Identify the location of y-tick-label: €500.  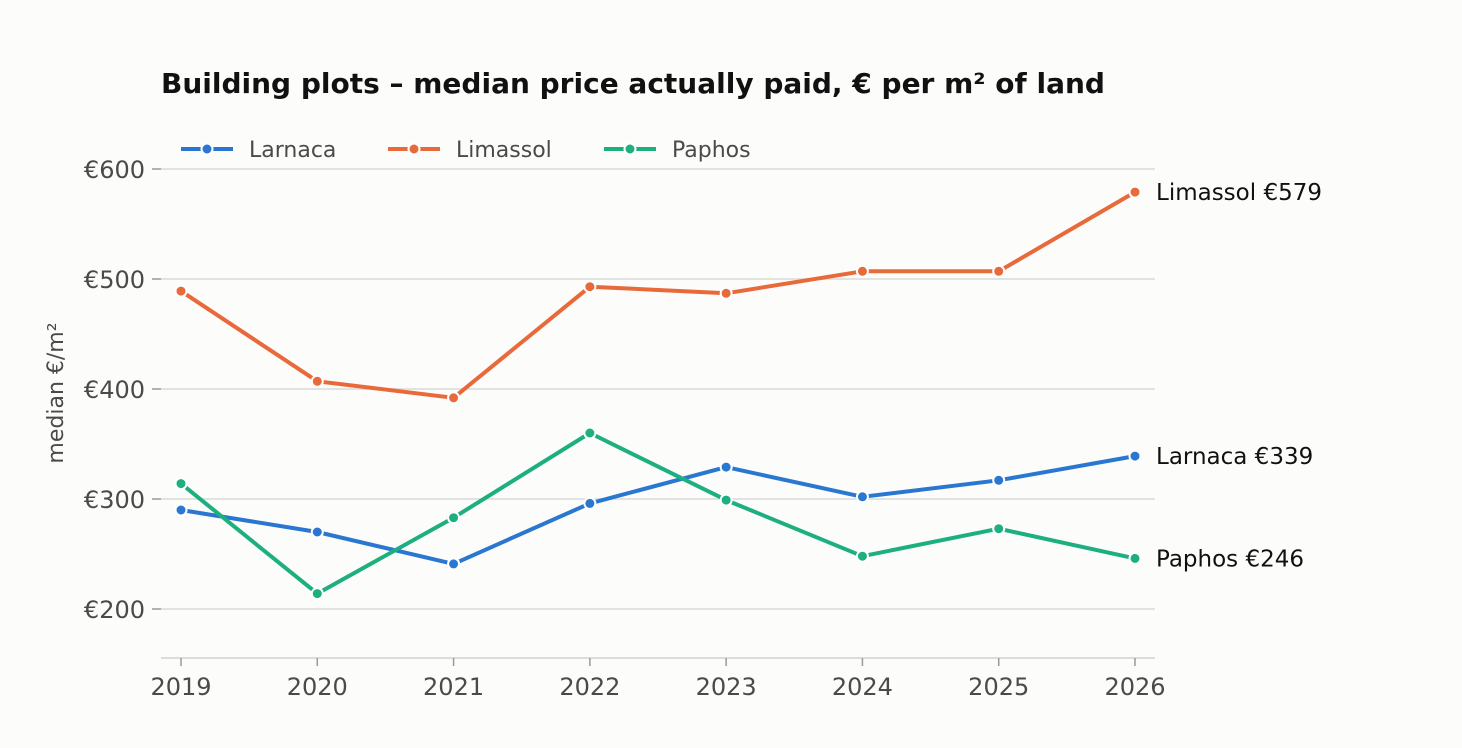
(114, 280).